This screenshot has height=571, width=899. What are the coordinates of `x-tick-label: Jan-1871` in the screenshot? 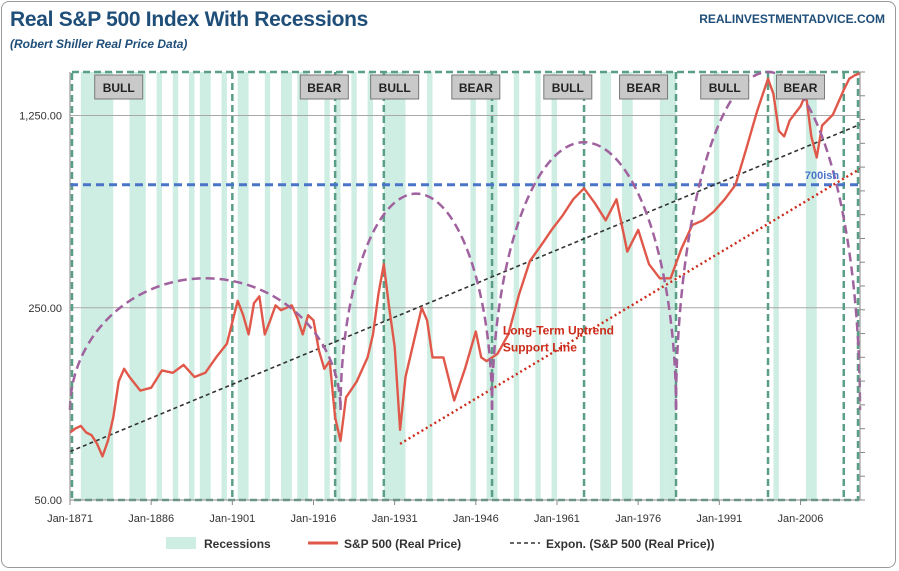 It's located at (70, 519).